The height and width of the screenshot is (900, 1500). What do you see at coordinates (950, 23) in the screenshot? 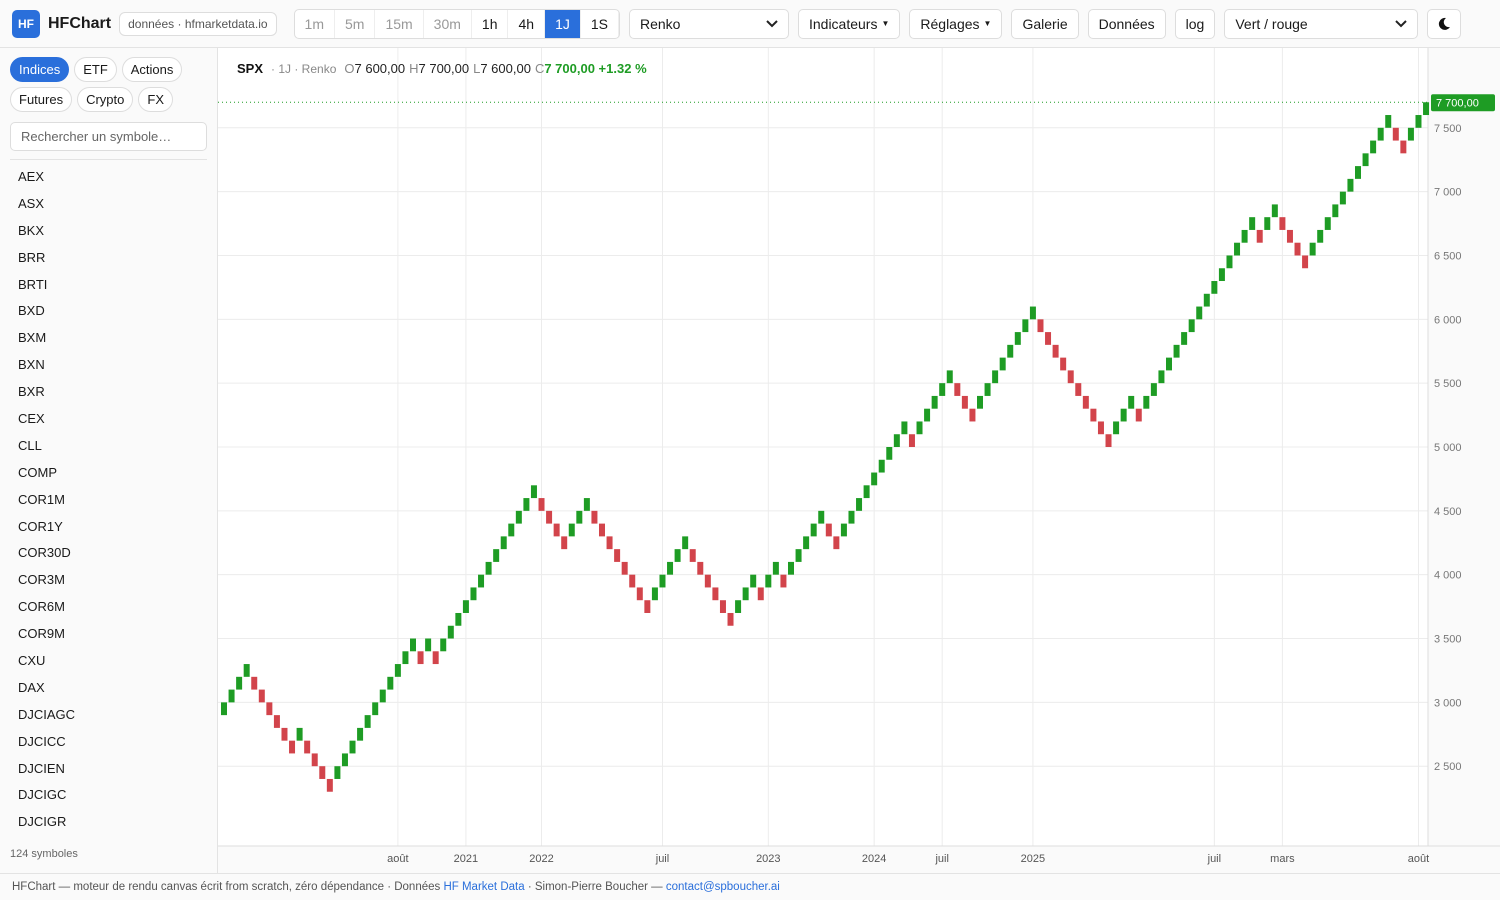
I see `button-label: Réglages` at bounding box center [950, 23].